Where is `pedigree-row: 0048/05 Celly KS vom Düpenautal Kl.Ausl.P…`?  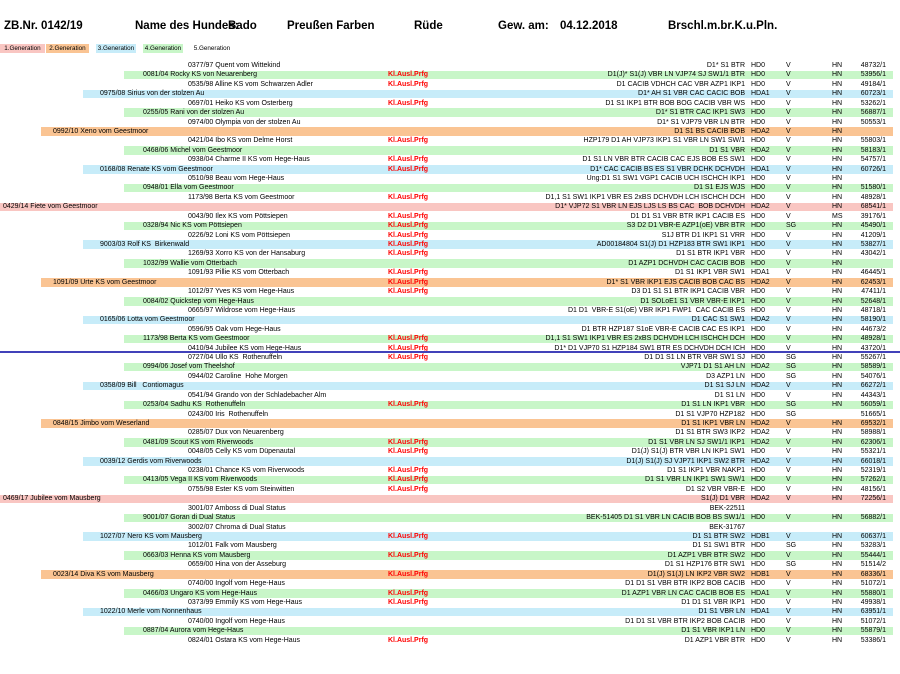 pedigree-row: 0048/05 Celly KS vom Düpenautal Kl.Ausl.P… is located at coordinates (450, 451).